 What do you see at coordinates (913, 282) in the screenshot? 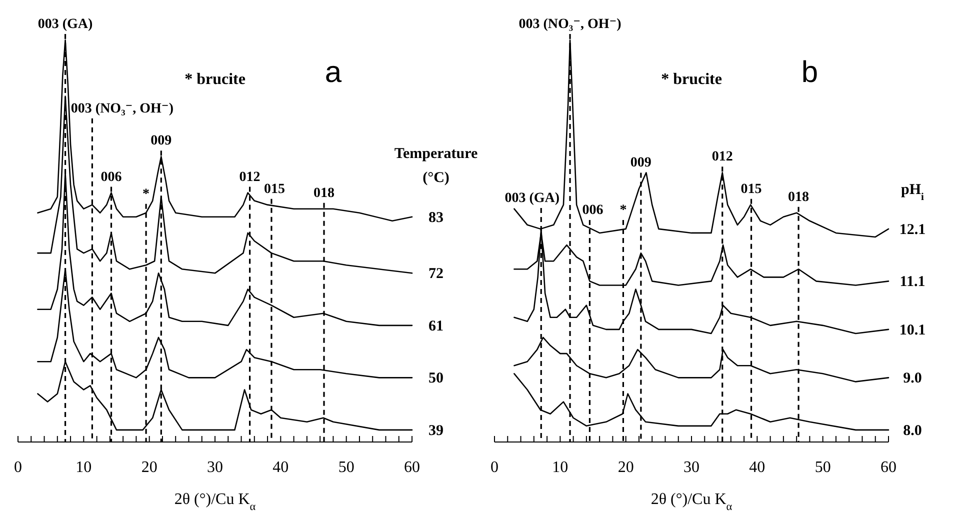
I see `series-label: 11.1` at bounding box center [913, 282].